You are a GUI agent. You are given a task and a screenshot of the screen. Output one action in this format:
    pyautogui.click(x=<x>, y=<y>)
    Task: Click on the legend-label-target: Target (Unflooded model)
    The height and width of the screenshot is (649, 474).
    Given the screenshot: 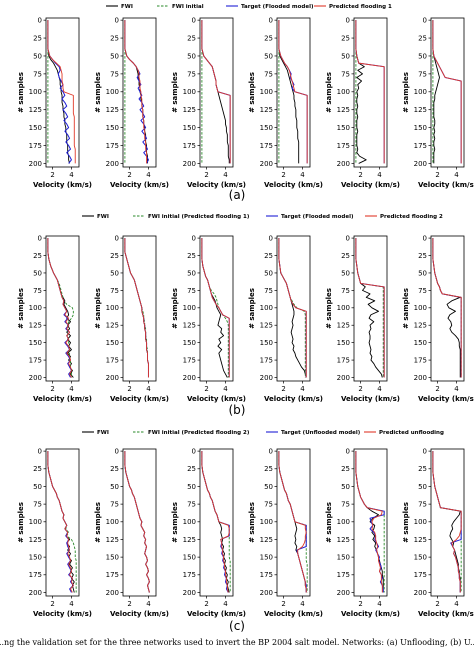 What is the action you would take?
    pyautogui.click(x=321, y=433)
    